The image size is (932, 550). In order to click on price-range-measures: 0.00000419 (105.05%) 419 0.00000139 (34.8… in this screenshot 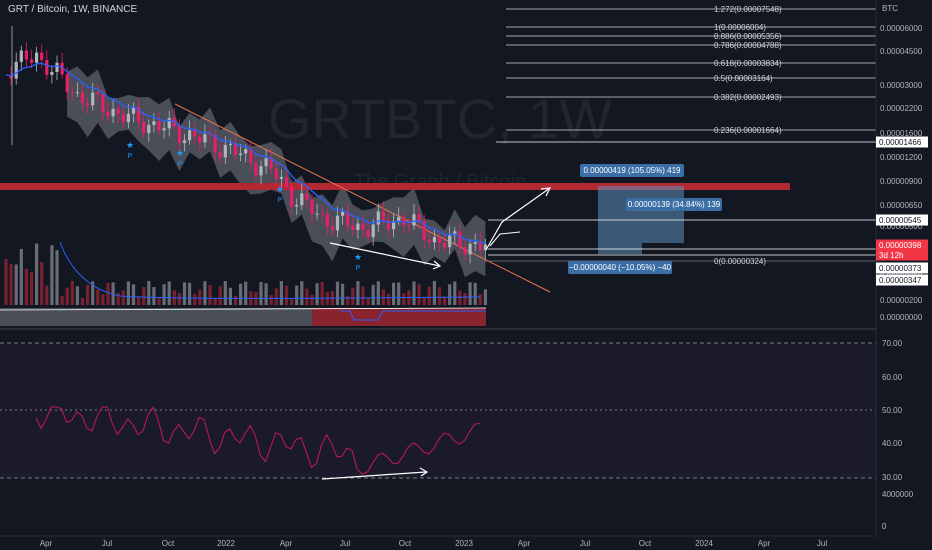, I will do `click(682, 219)`.